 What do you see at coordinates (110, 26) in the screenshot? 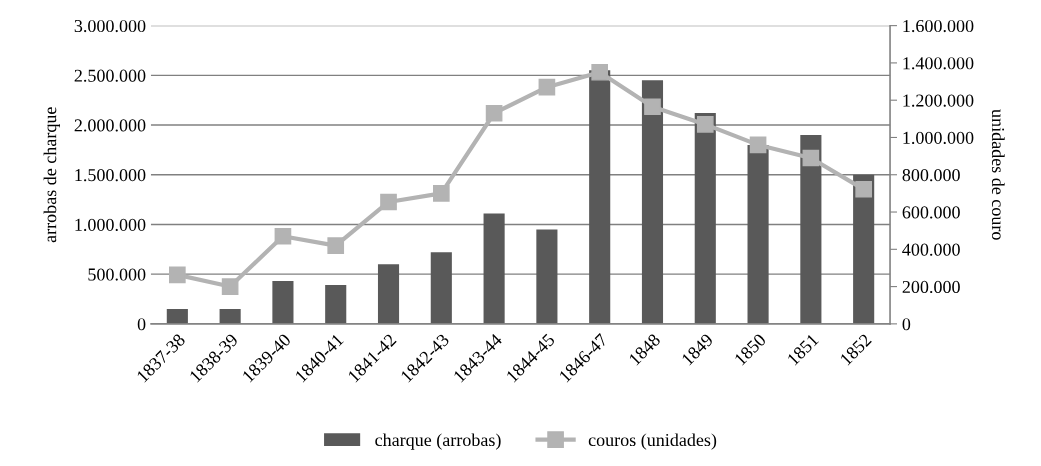
I see `y-tick-label: 3.000.000` at bounding box center [110, 26].